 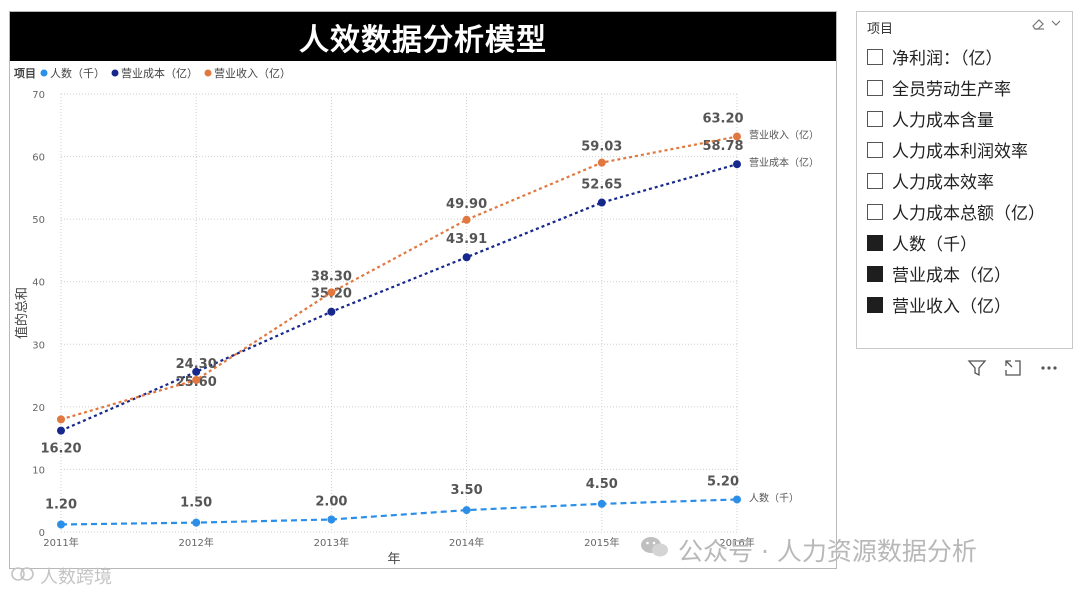 What do you see at coordinates (76, 577) in the screenshot?
I see `watermark-left-text: 人数跨境` at bounding box center [76, 577].